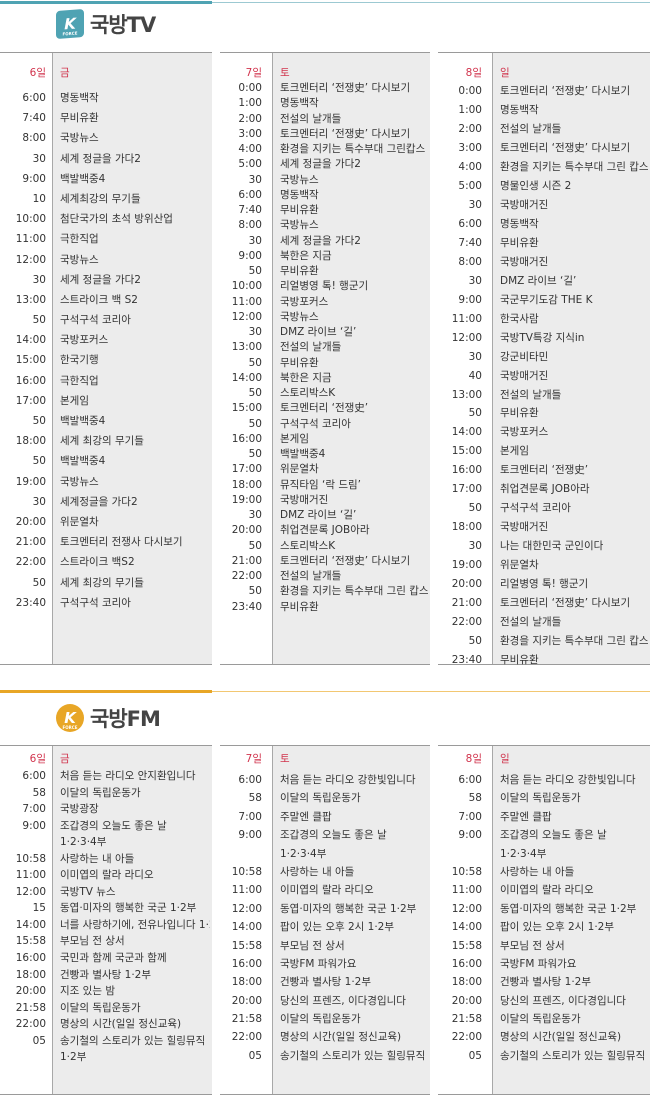  What do you see at coordinates (536, 185) in the screenshot?
I see `program-title: 명물인생 시즌 2` at bounding box center [536, 185].